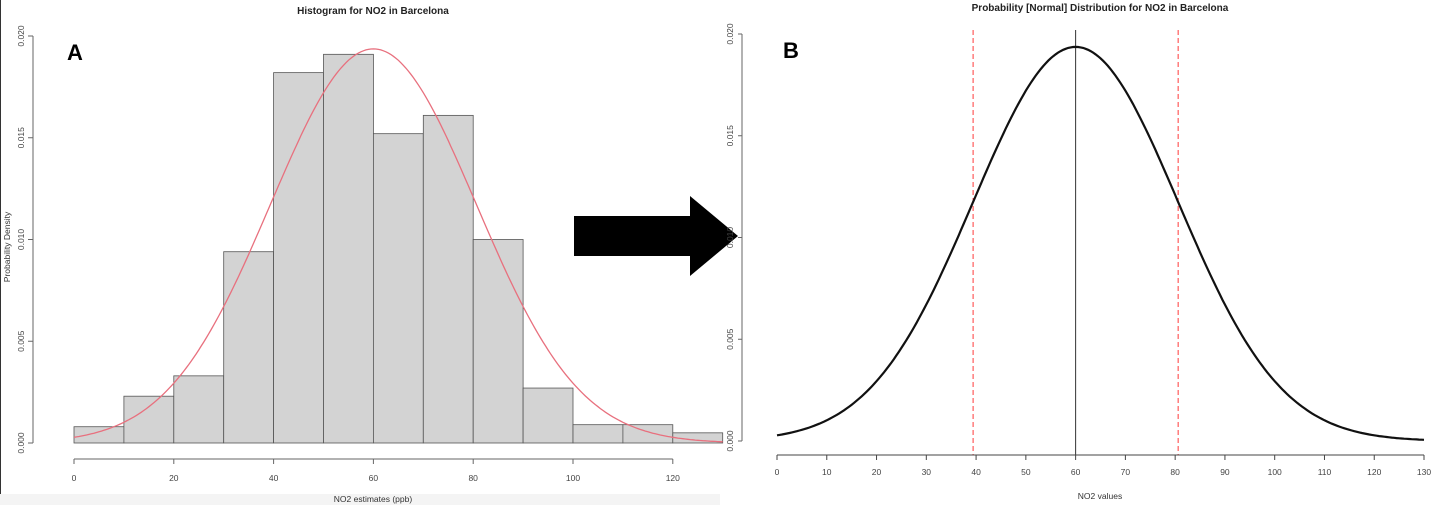 This screenshot has height=505, width=1437. Describe the element at coordinates (1325, 472) in the screenshot. I see `x-tick-label: 110` at that location.